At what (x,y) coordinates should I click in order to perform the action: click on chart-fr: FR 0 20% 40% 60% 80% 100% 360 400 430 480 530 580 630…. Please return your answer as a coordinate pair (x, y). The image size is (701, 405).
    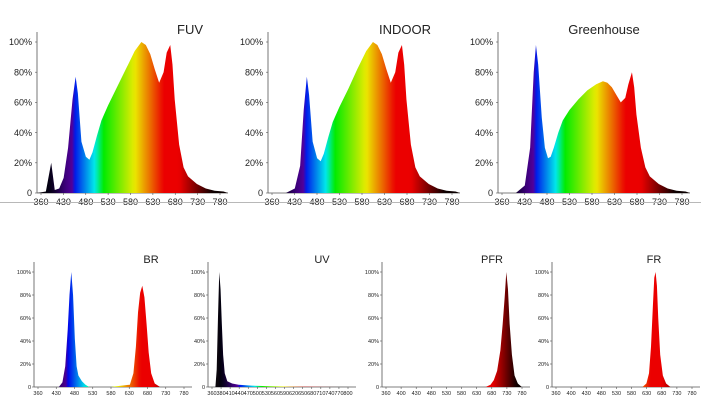
    Looking at the image, I should click on (617, 325).